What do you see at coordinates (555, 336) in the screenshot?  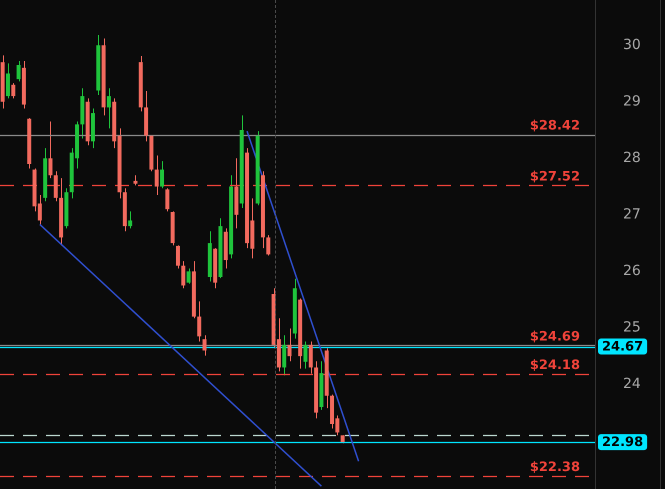 I see `ref-line-label: $24.69` at bounding box center [555, 336].